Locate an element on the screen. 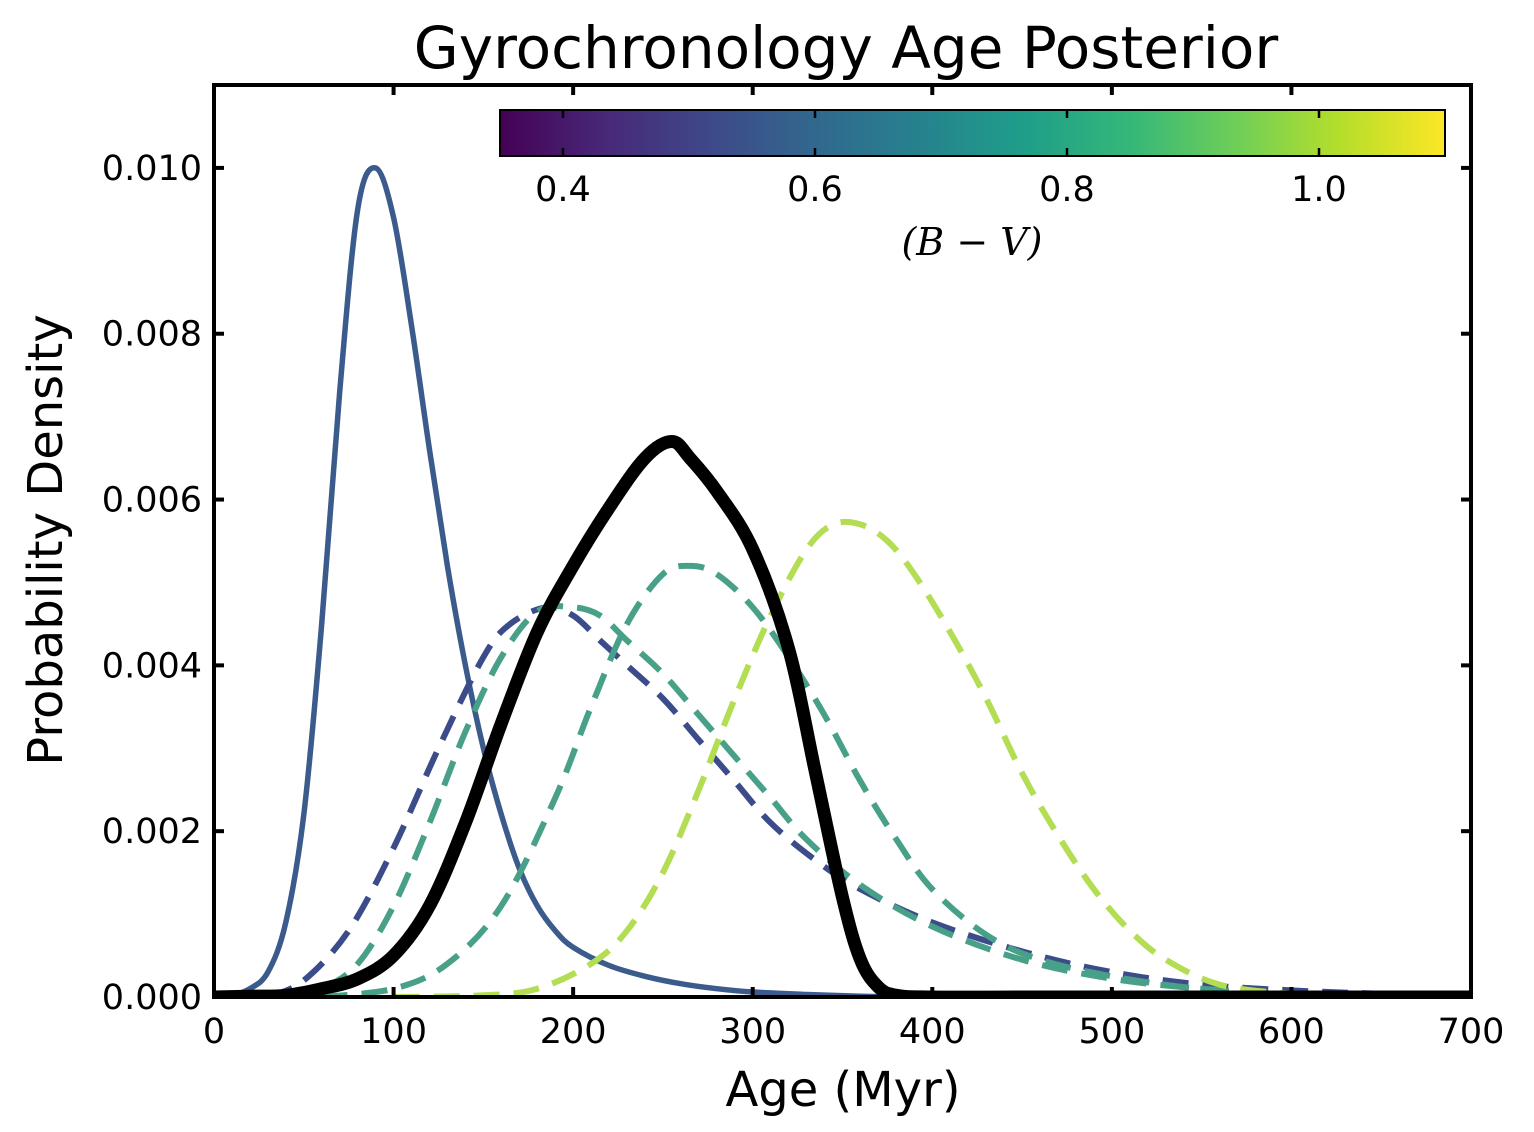 The height and width of the screenshot is (1132, 1534). x-tick-label: 0 is located at coordinates (214, 1032).